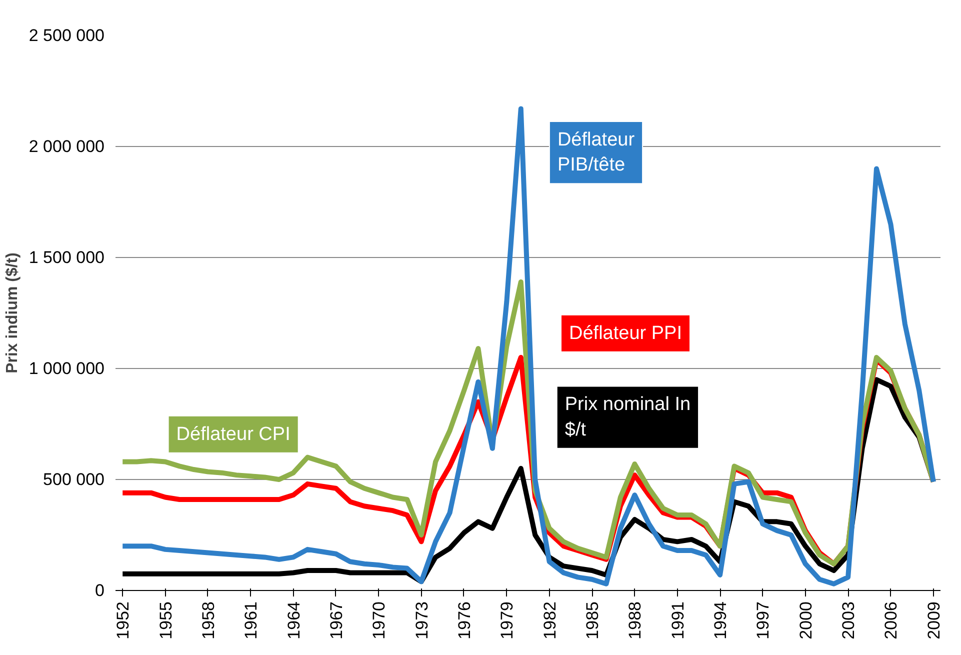 The image size is (961, 655). What do you see at coordinates (625, 333) in the screenshot?
I see `text: Déflateur PPI` at bounding box center [625, 333].